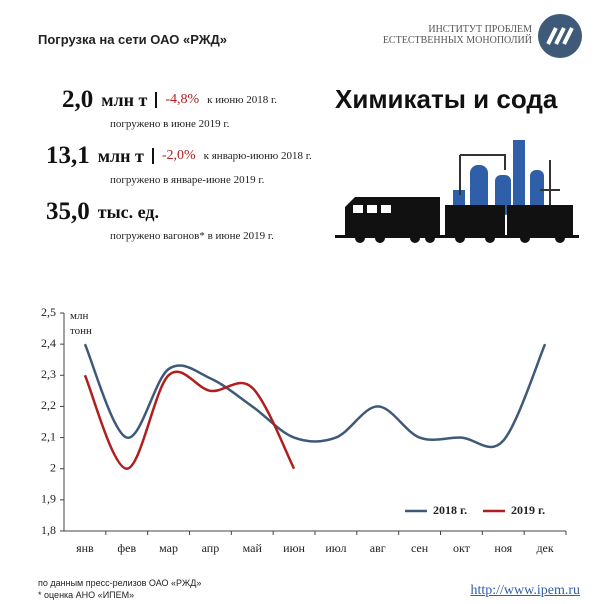 The image size is (604, 604). I want to click on y-tick-label: 1,8, so click(48, 530).